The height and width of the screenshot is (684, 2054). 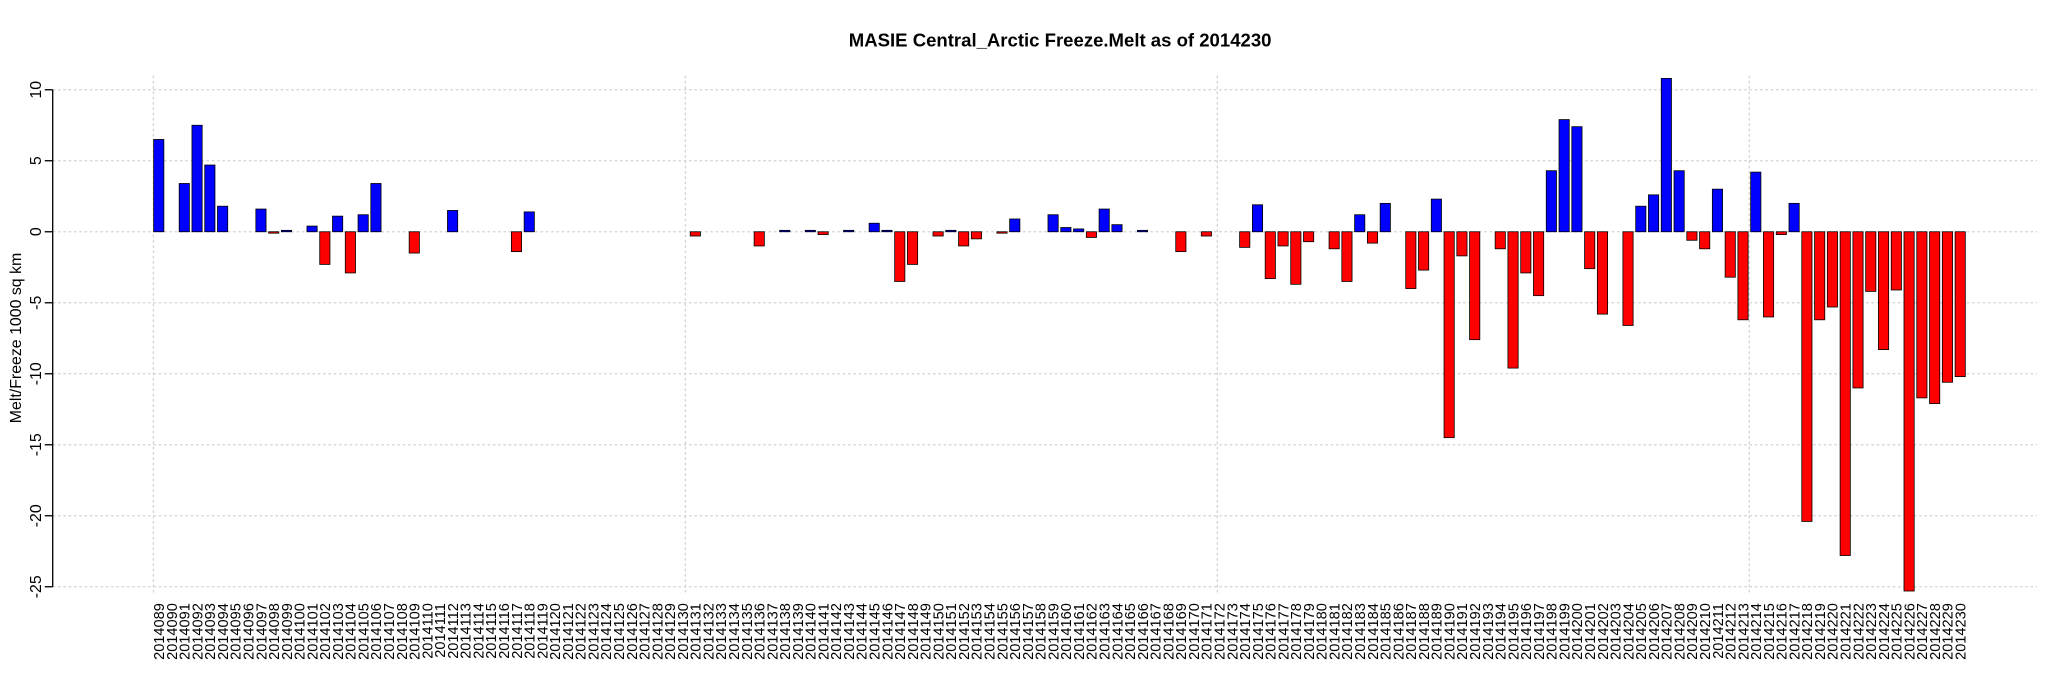 I want to click on x-tick-label: 2014208, so click(x=1680, y=631).